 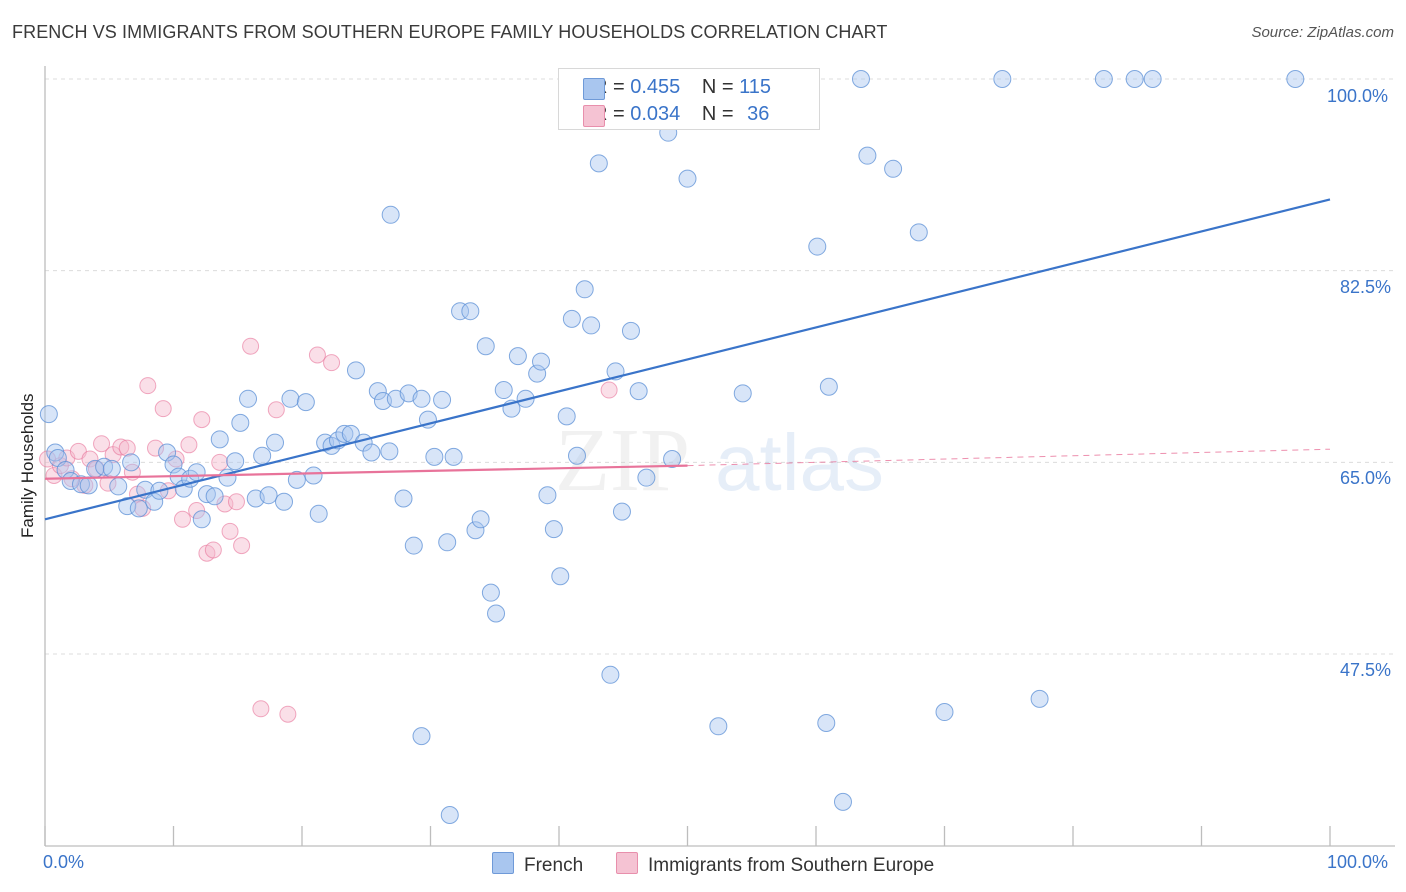 I want to click on n-label-2: N =, so click(x=717, y=114).